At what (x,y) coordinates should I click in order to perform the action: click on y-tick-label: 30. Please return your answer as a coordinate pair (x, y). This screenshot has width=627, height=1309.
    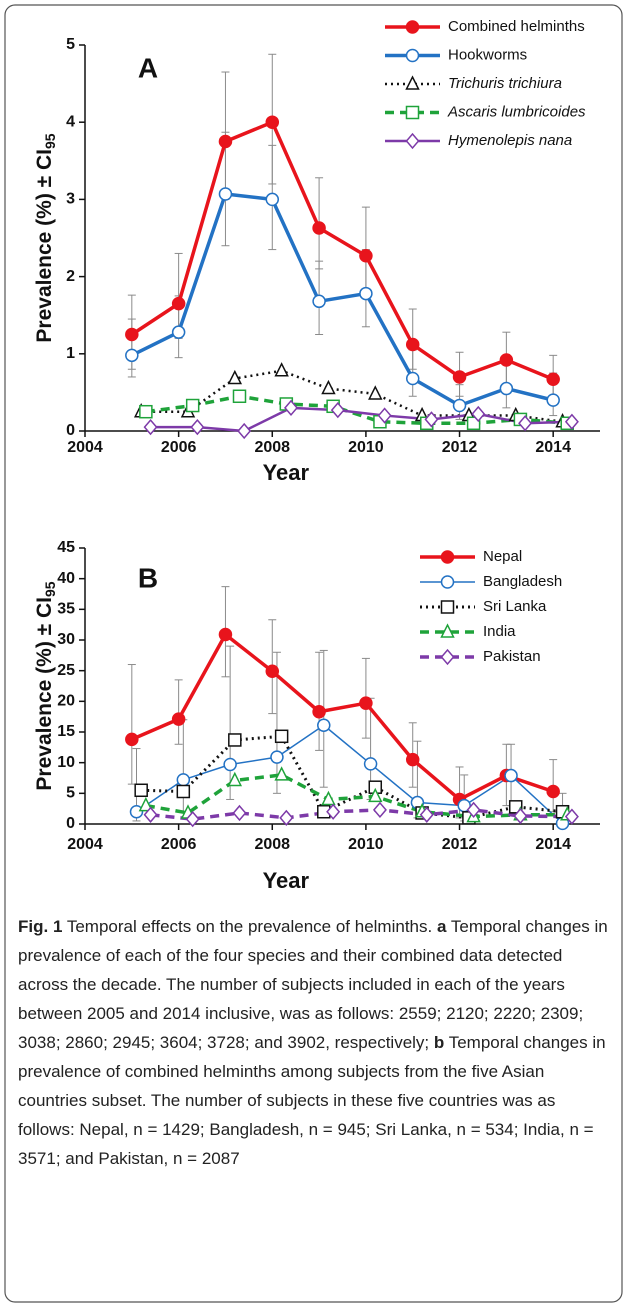
    Looking at the image, I should click on (66, 639).